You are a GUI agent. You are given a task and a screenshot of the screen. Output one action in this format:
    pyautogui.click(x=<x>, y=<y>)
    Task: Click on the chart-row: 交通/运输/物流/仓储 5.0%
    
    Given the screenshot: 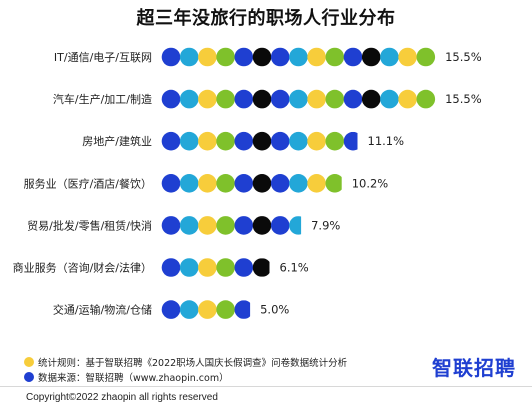 What is the action you would take?
    pyautogui.click(x=171, y=309)
    